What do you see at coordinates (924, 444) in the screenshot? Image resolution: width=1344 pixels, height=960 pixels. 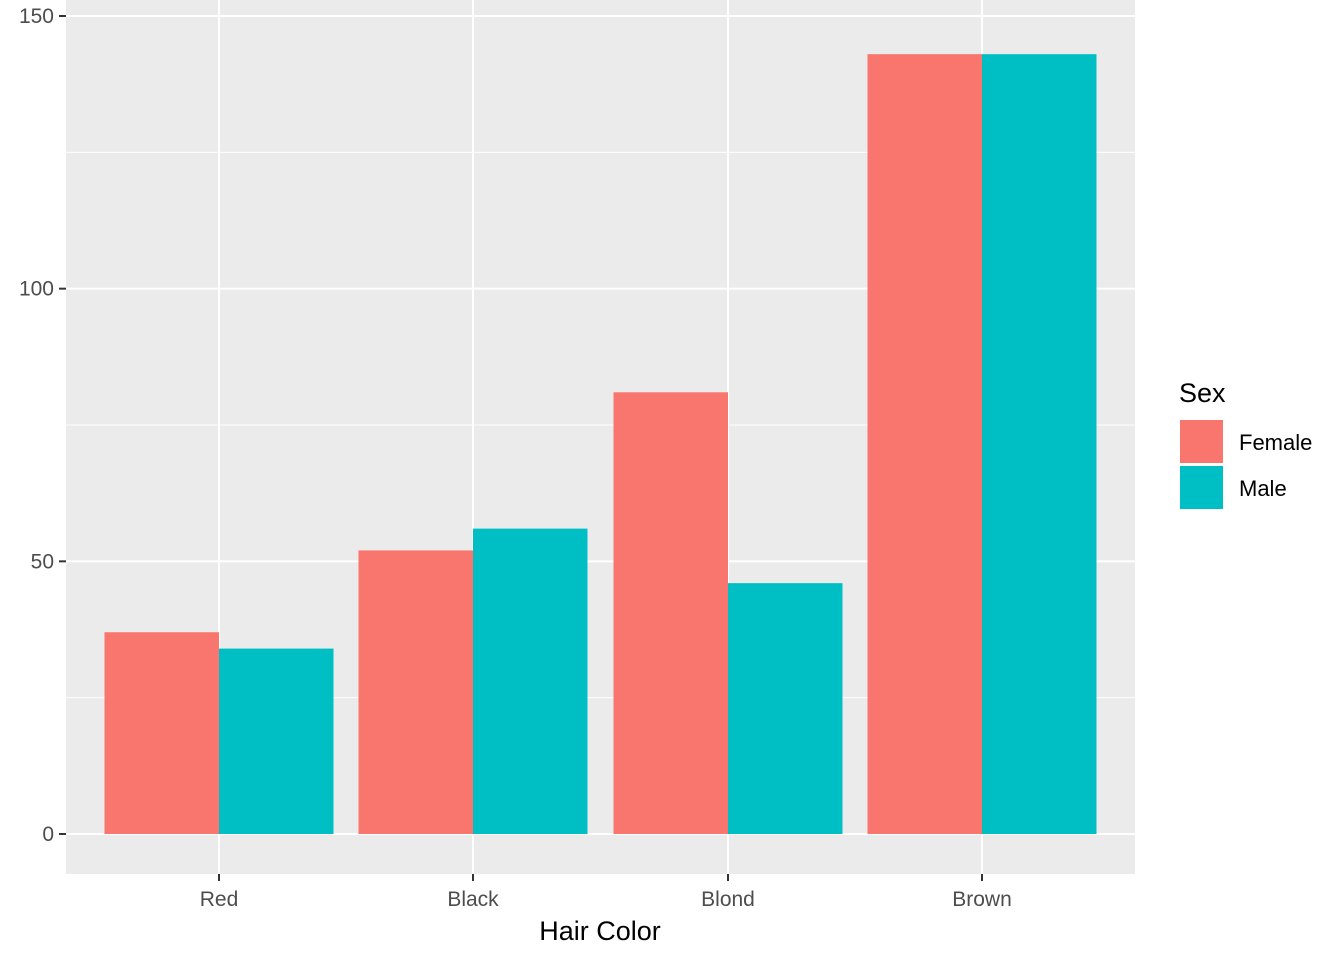 I see `bar-female-brown` at bounding box center [924, 444].